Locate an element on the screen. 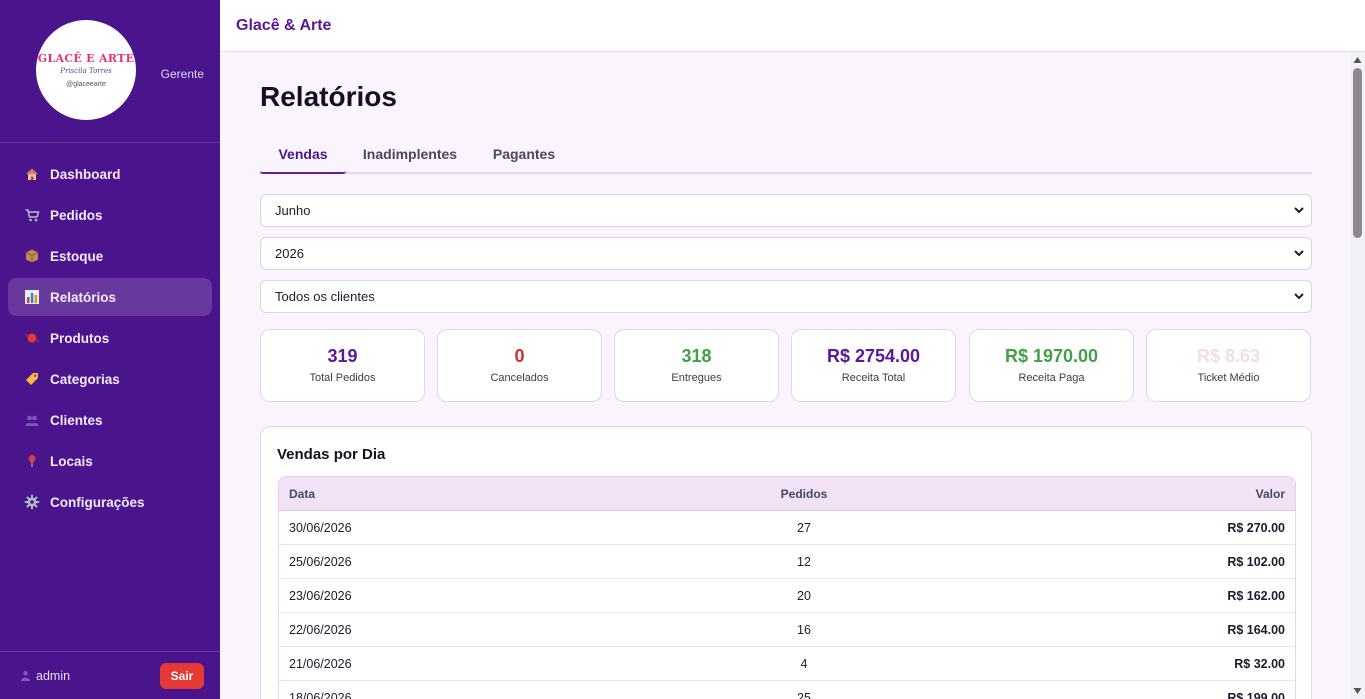 Image resolution: width=1365 pixels, height=699 pixels. logo-subtitle: Priscila Torres is located at coordinates (86, 71).